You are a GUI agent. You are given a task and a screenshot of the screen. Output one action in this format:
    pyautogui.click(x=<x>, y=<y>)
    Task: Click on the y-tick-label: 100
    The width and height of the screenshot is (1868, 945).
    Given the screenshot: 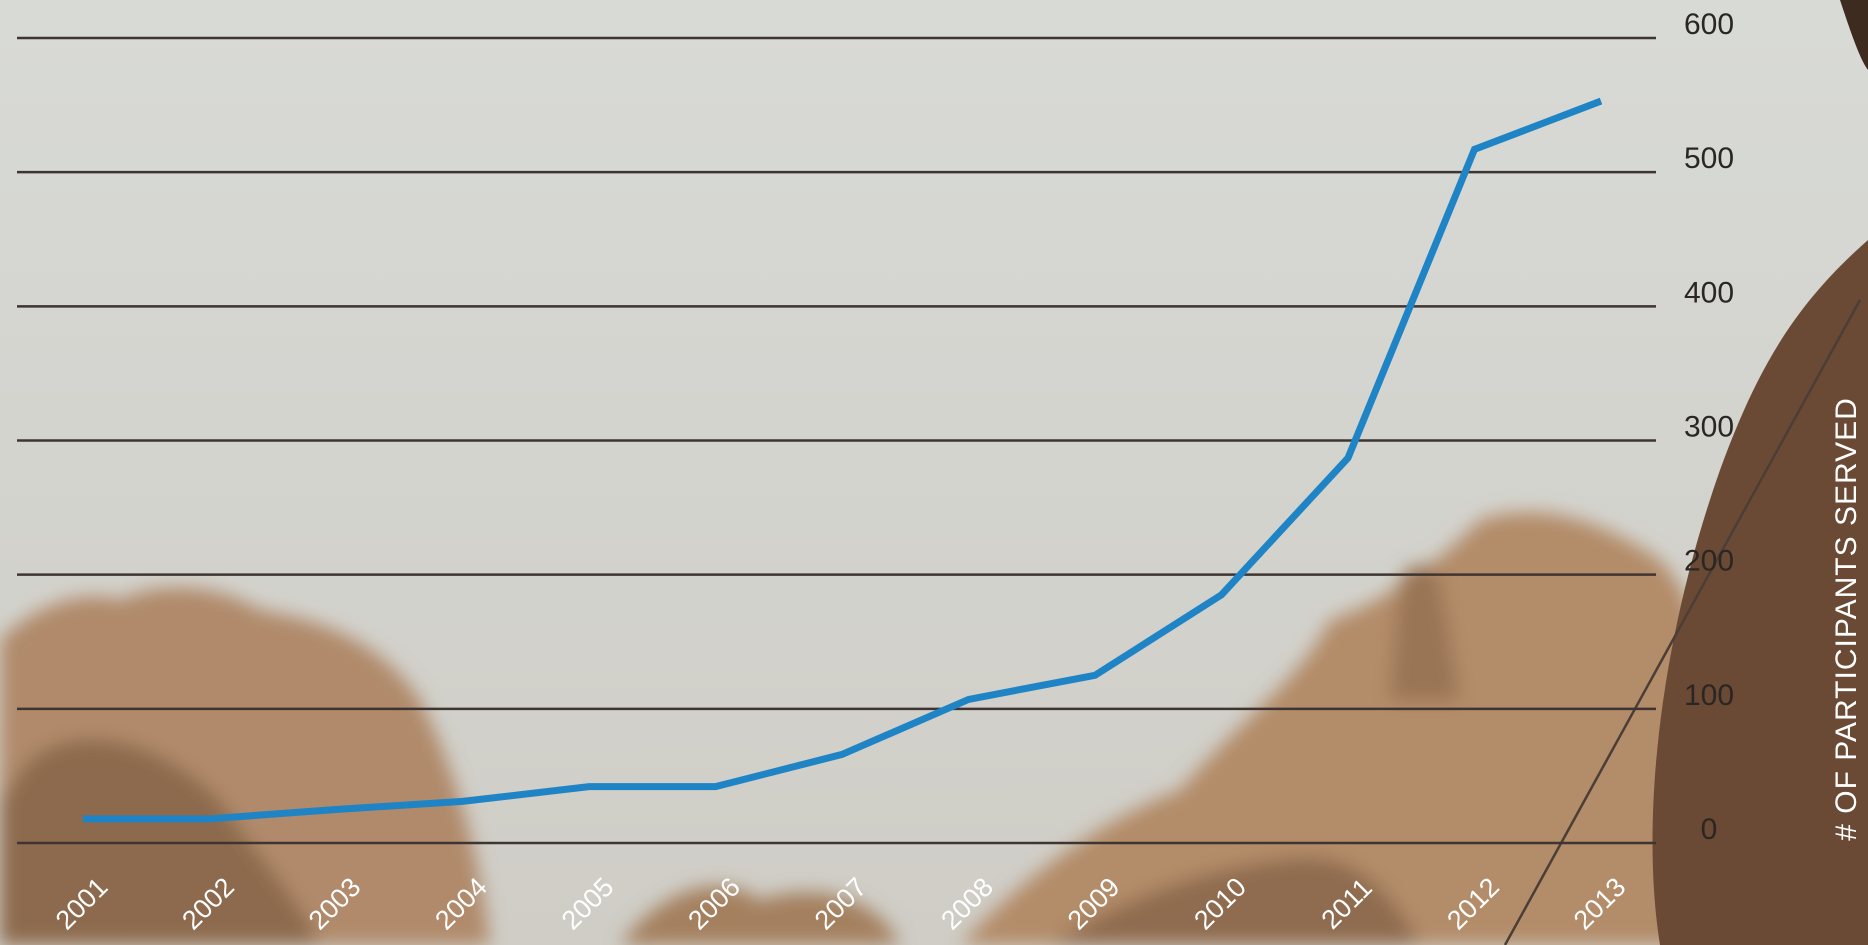 What is the action you would take?
    pyautogui.click(x=1709, y=695)
    